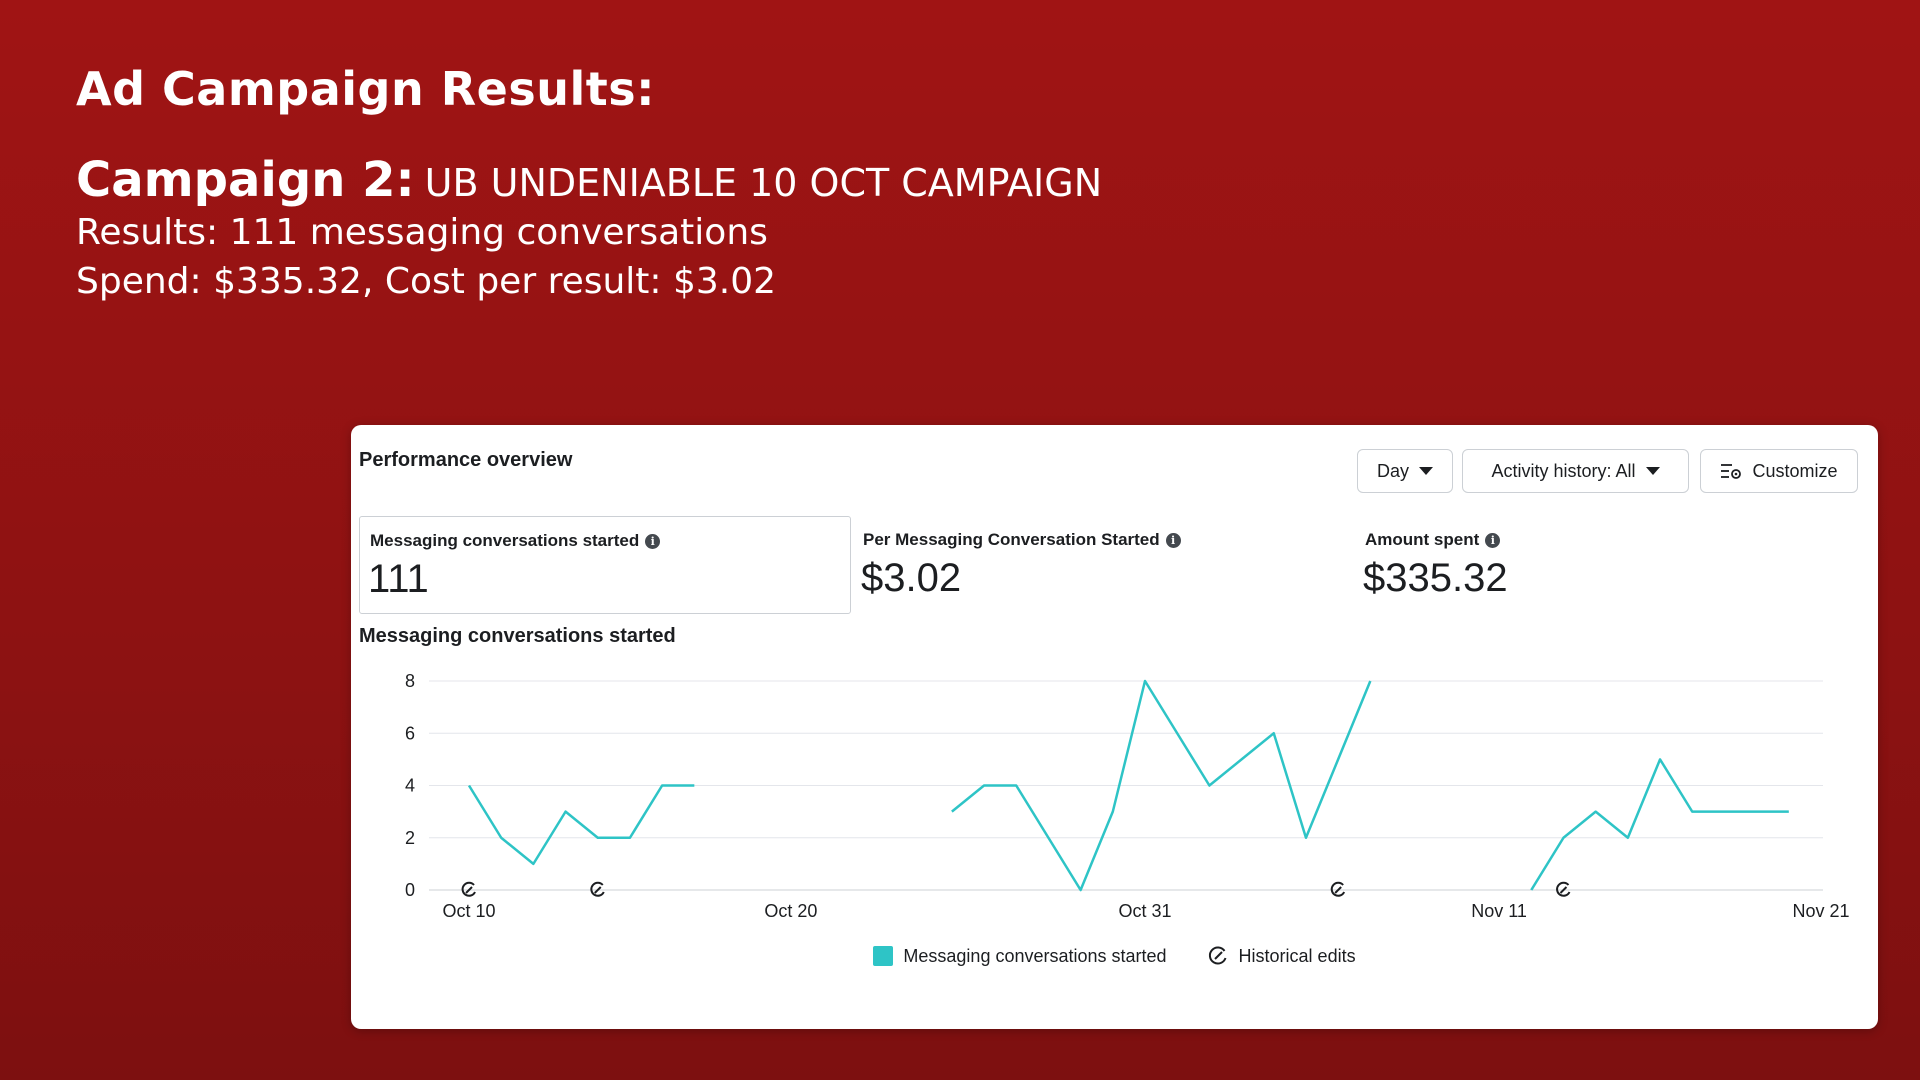 The image size is (1920, 1080). I want to click on metric-label-text: Amount spent, so click(1422, 539).